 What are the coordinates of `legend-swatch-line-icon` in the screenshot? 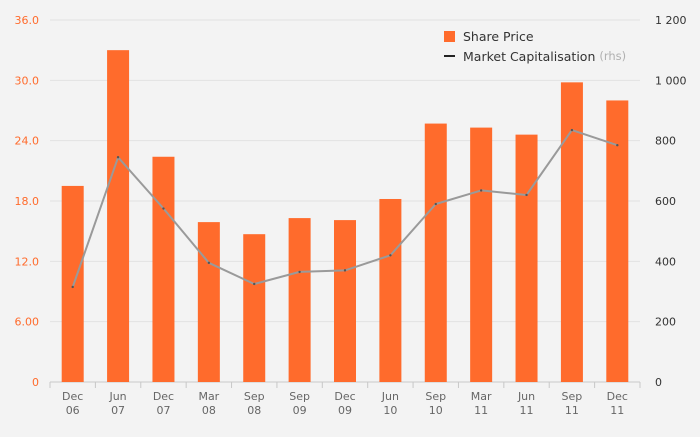 It's located at (449, 56).